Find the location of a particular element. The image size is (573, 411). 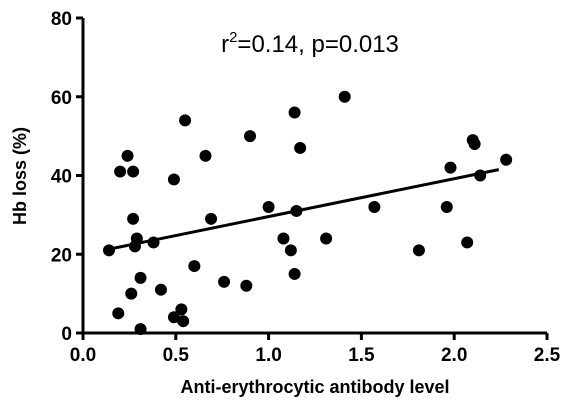

x-tick-label: 1.0 is located at coordinates (268, 355).